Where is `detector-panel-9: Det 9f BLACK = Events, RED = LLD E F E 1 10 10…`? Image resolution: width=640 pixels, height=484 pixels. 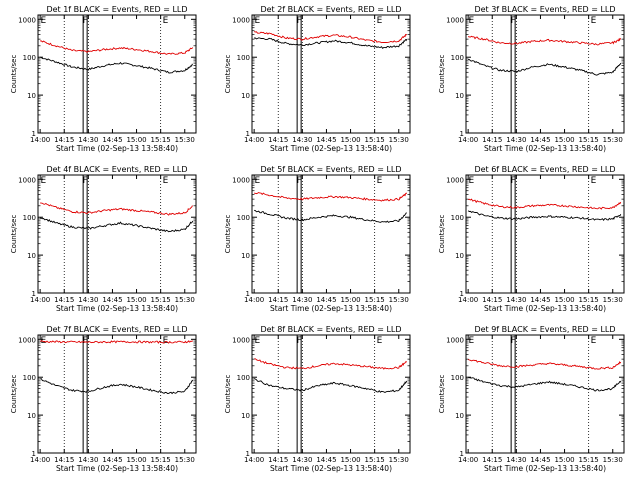
detector-panel-9: Det 9f BLACK = Events, RED = LLD E F E 1 10 10… is located at coordinates (531, 399).